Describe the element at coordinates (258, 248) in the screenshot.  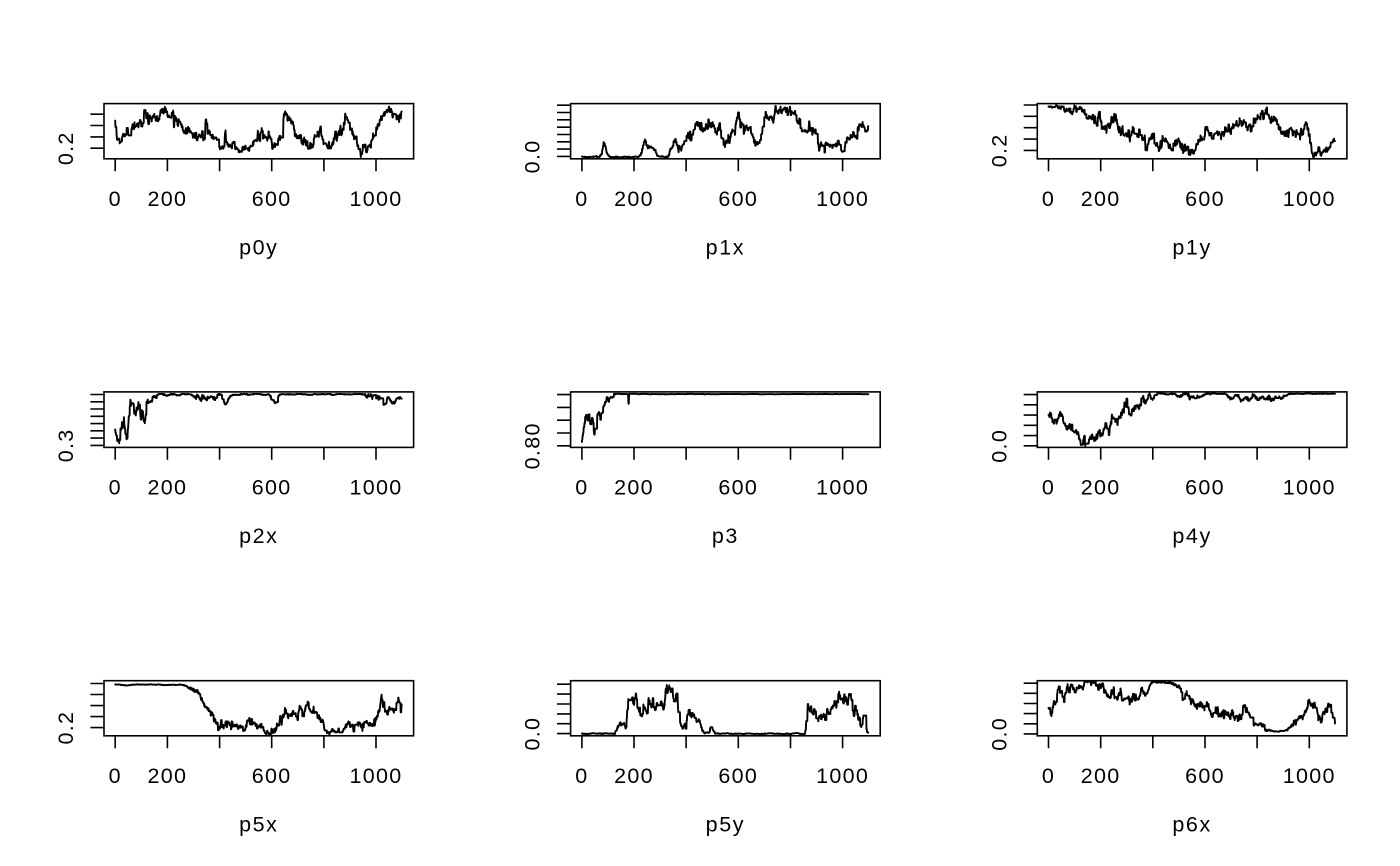
I see `svg-text: p0y` at that location.